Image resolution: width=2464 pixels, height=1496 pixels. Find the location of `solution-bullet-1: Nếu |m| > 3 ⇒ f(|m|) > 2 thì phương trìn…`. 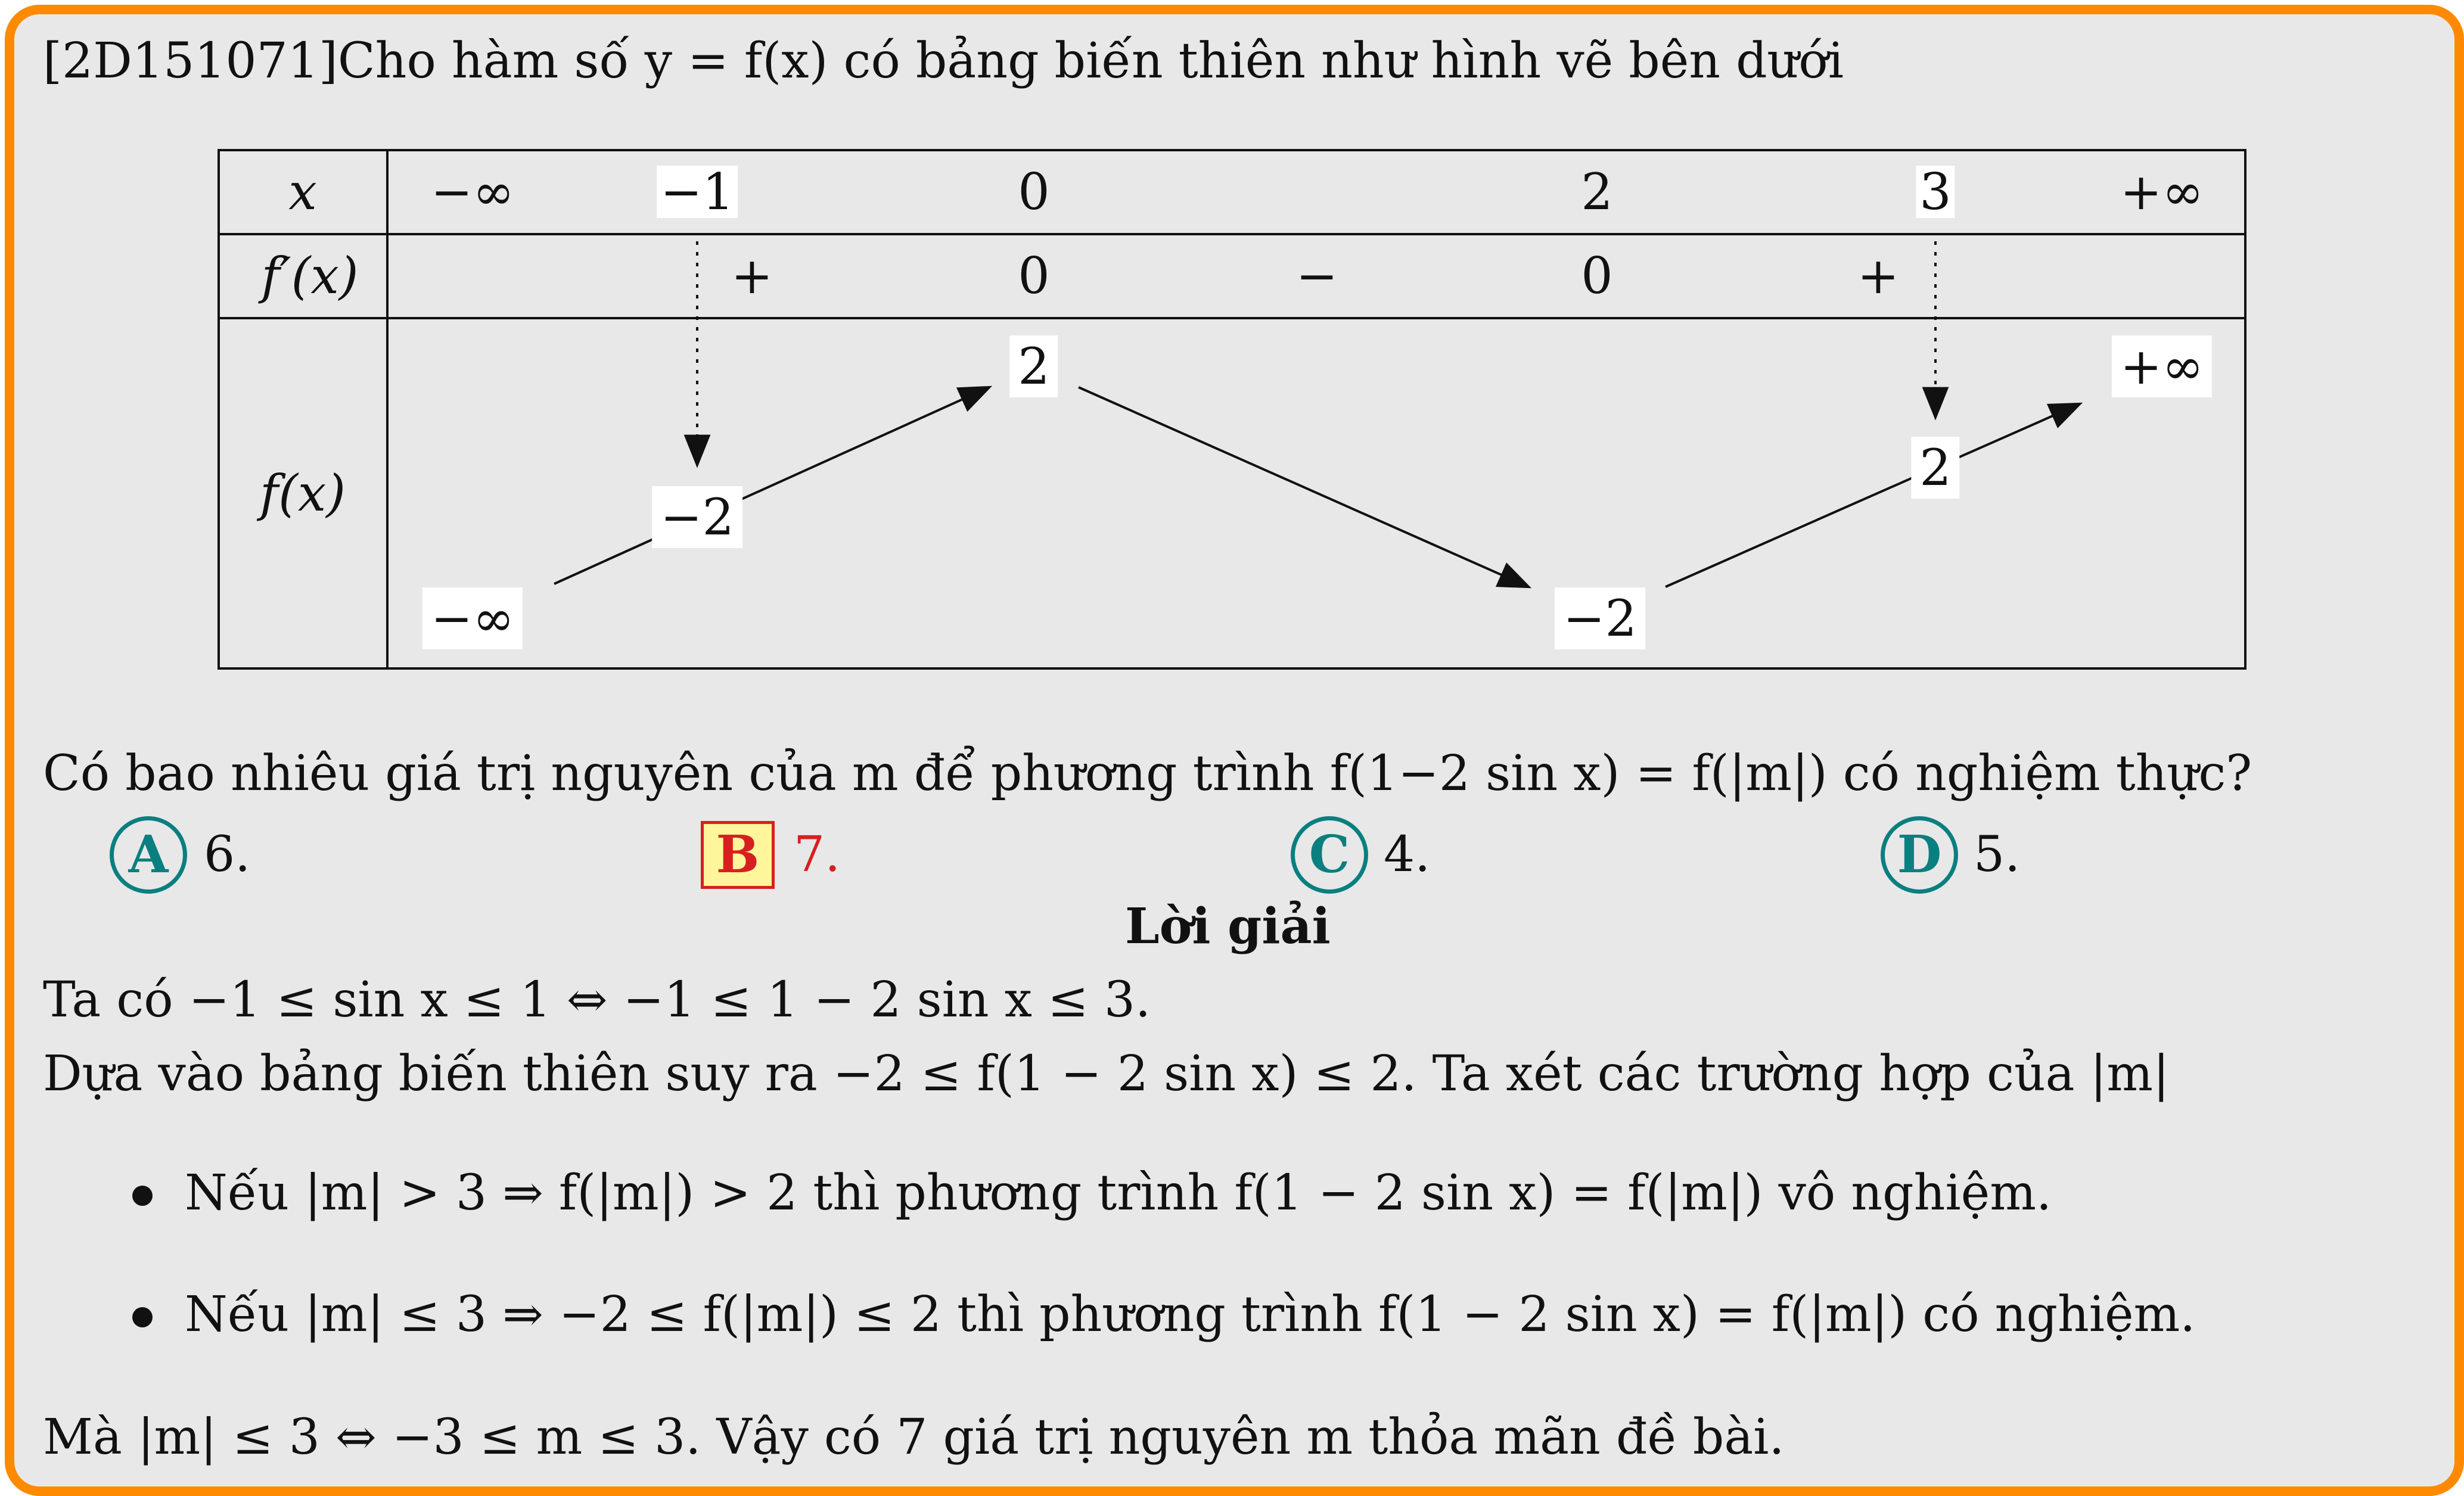

solution-bullet-1: Nếu |m| > 3 ⇒ f(|m|) > 2 thì phương trìn… is located at coordinates (1118, 1193).